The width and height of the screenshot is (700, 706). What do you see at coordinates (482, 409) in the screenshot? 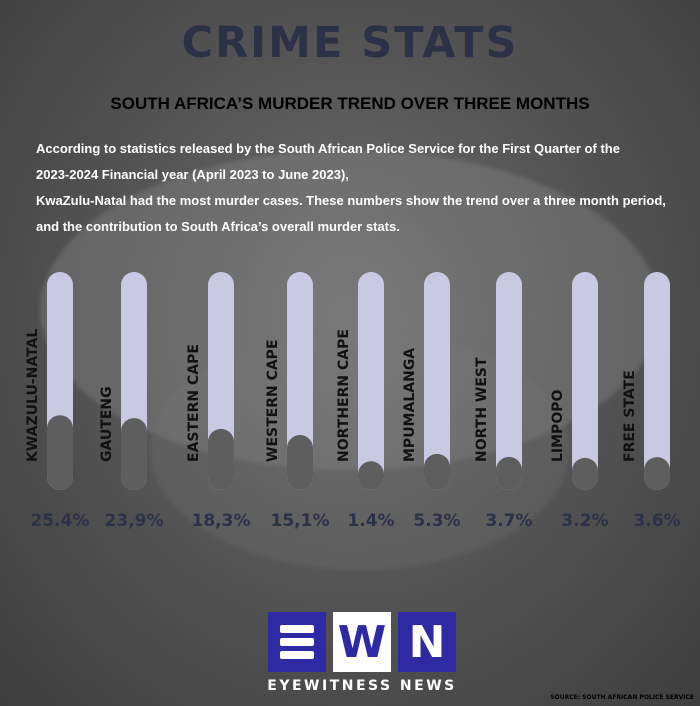
I see `category-label: NORTH WEST` at bounding box center [482, 409].